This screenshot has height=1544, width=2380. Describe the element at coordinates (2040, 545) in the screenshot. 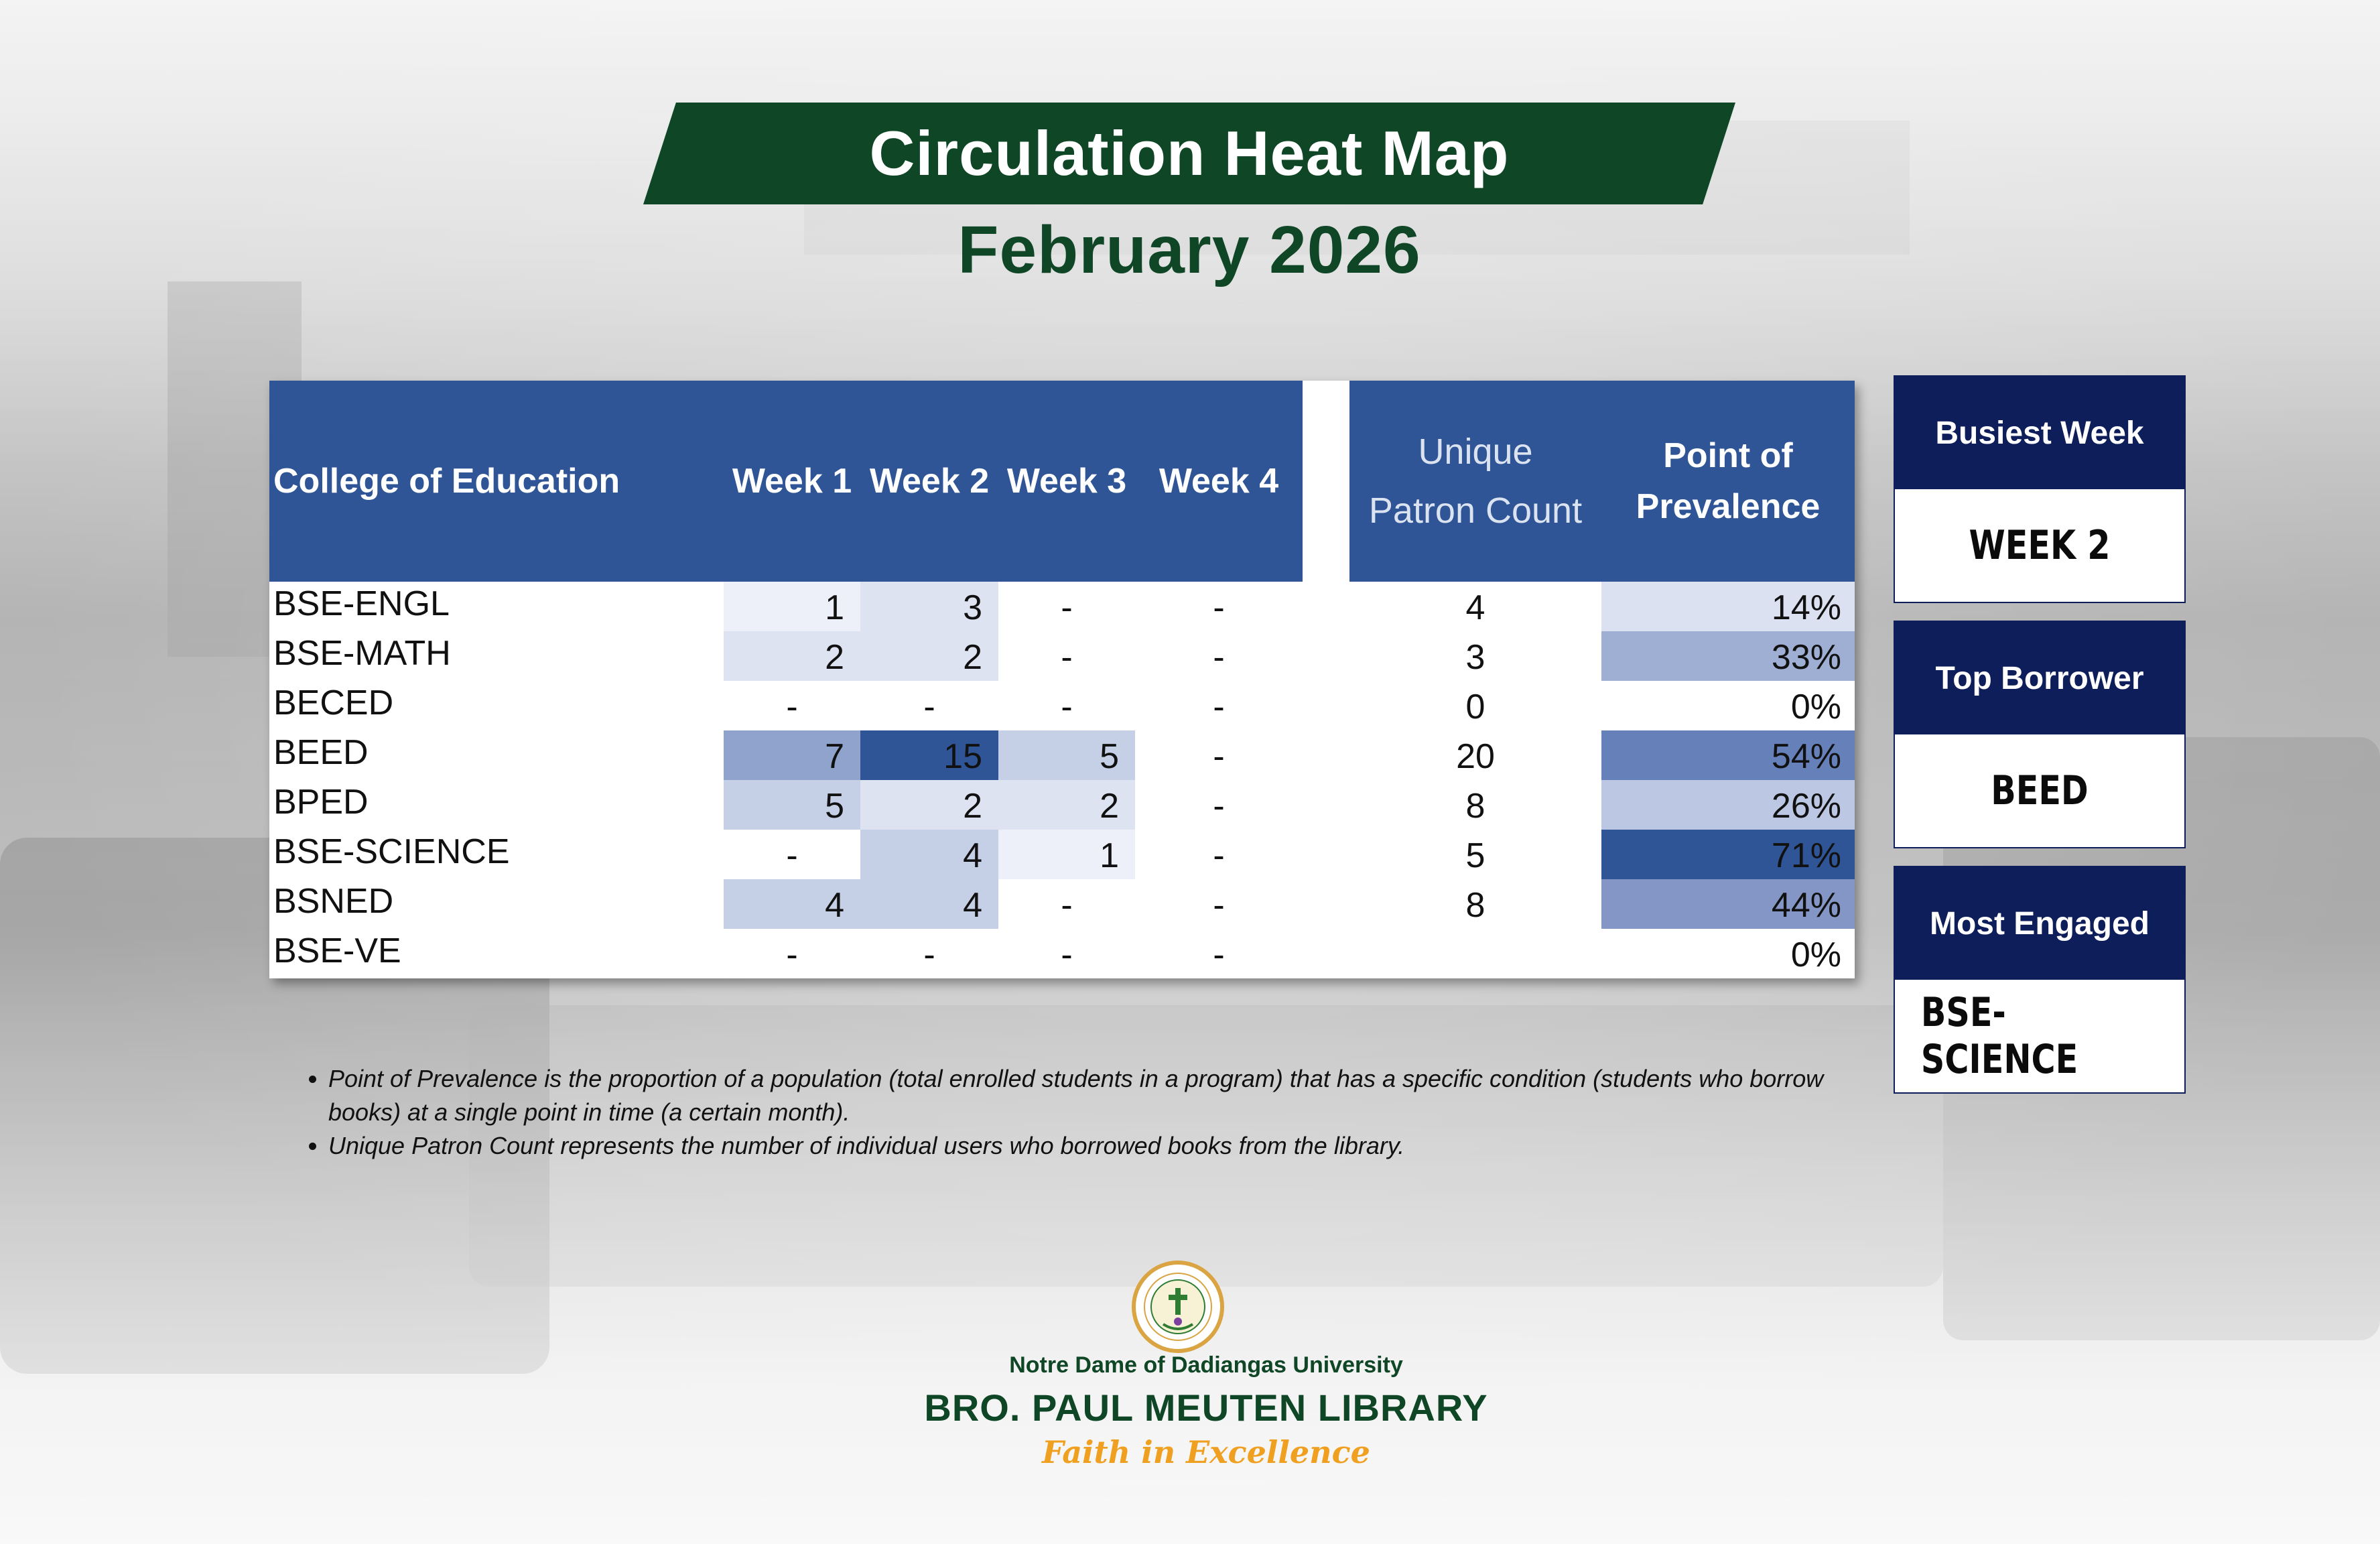

I see `kpi-busiest-week-value: WEEK 2` at that location.